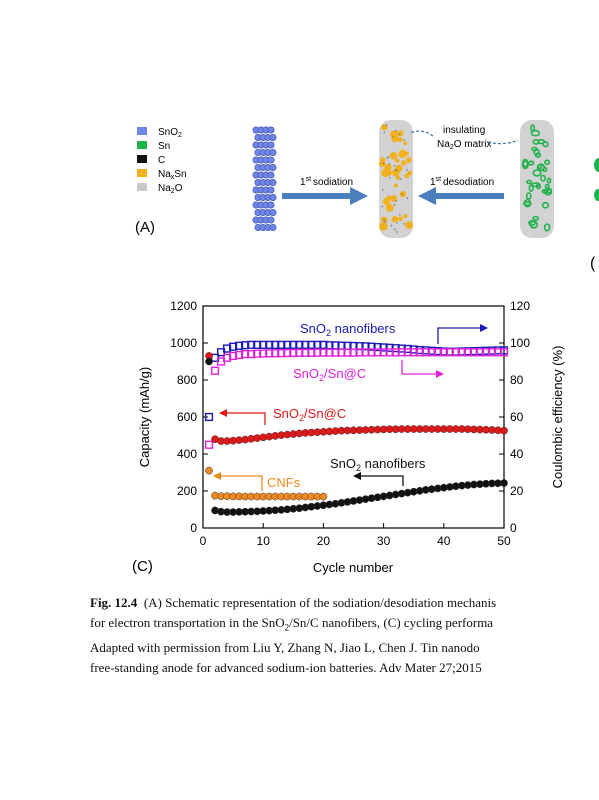 The height and width of the screenshot is (800, 599). What do you see at coordinates (596, 179) in the screenshot?
I see `cropped-fiber-illustration` at bounding box center [596, 179].